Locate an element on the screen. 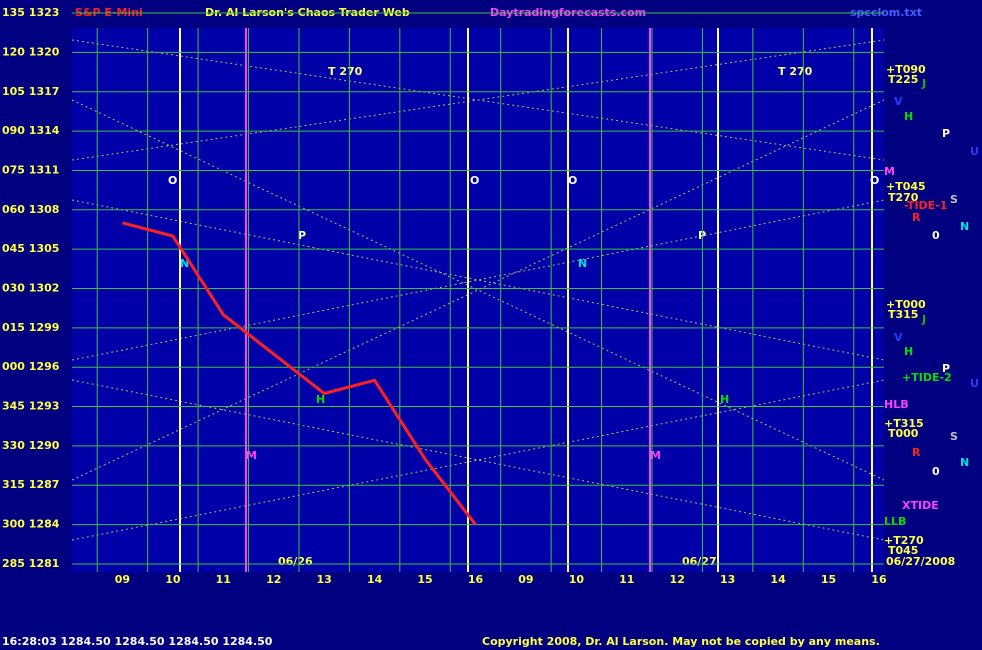 The height and width of the screenshot is (650, 982). y-tick-label: 060 1308 is located at coordinates (30, 209).